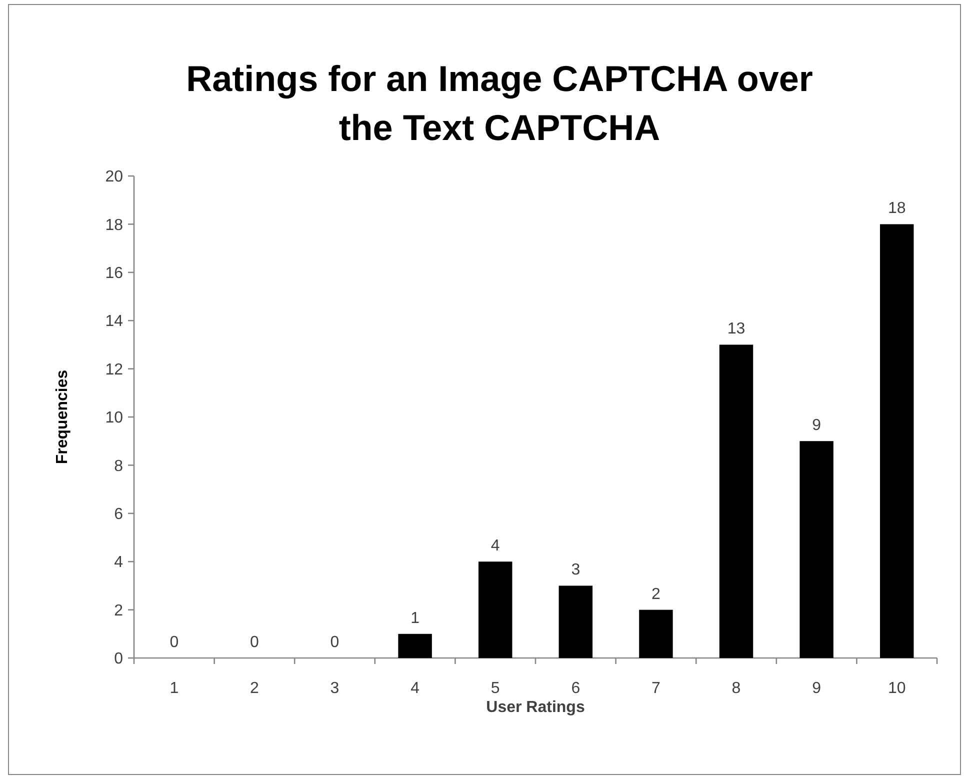 This screenshot has height=778, width=964. Describe the element at coordinates (495, 688) in the screenshot. I see `x-tick-label: 5` at that location.